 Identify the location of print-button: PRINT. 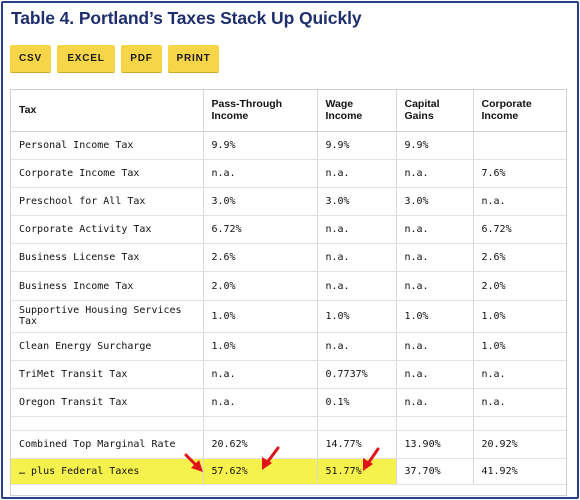
(193, 58).